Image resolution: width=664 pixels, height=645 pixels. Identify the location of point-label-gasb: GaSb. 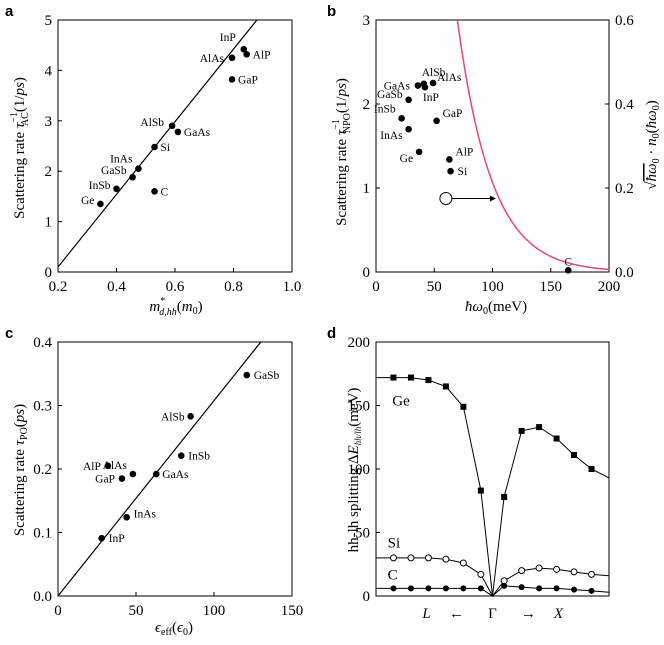
(390, 95).